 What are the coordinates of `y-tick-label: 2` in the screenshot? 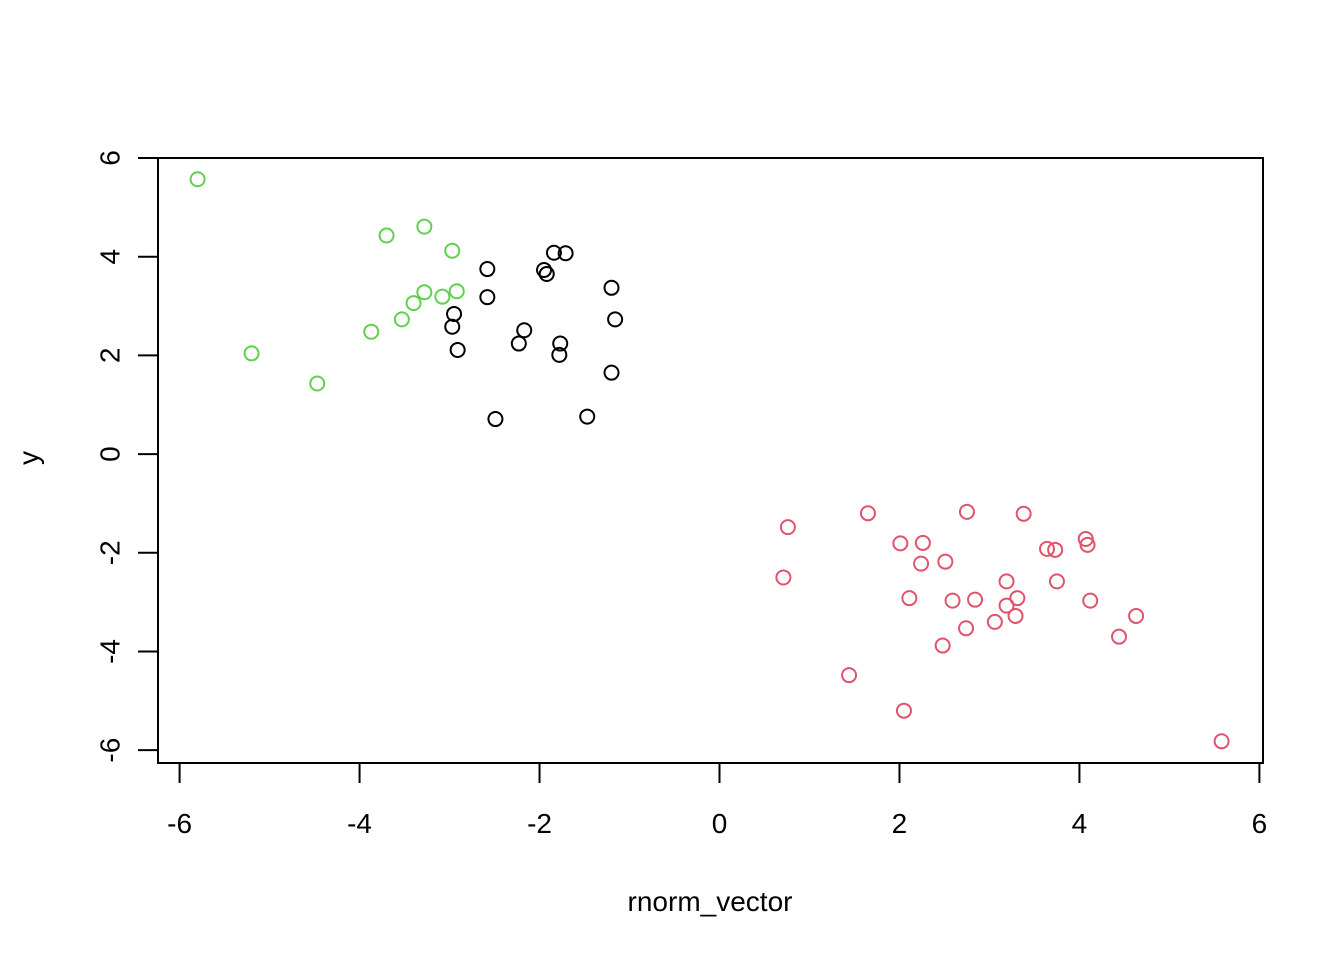 It's located at (110, 356).